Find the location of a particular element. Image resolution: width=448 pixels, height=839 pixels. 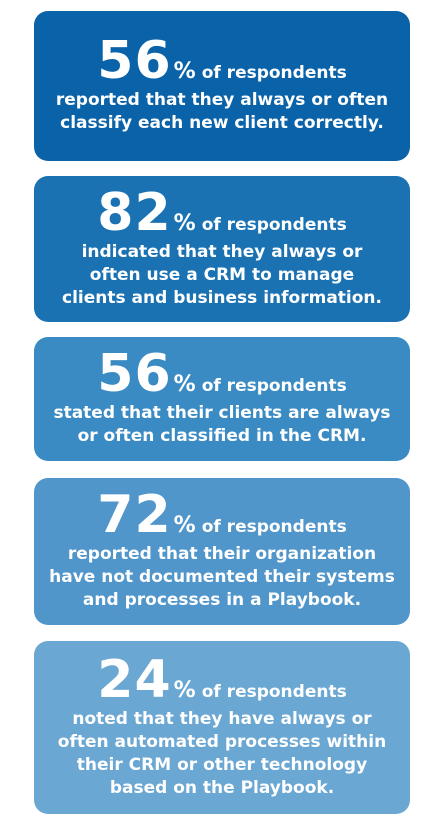

stat-headline: 24 % of respondents is located at coordinates (221, 680).